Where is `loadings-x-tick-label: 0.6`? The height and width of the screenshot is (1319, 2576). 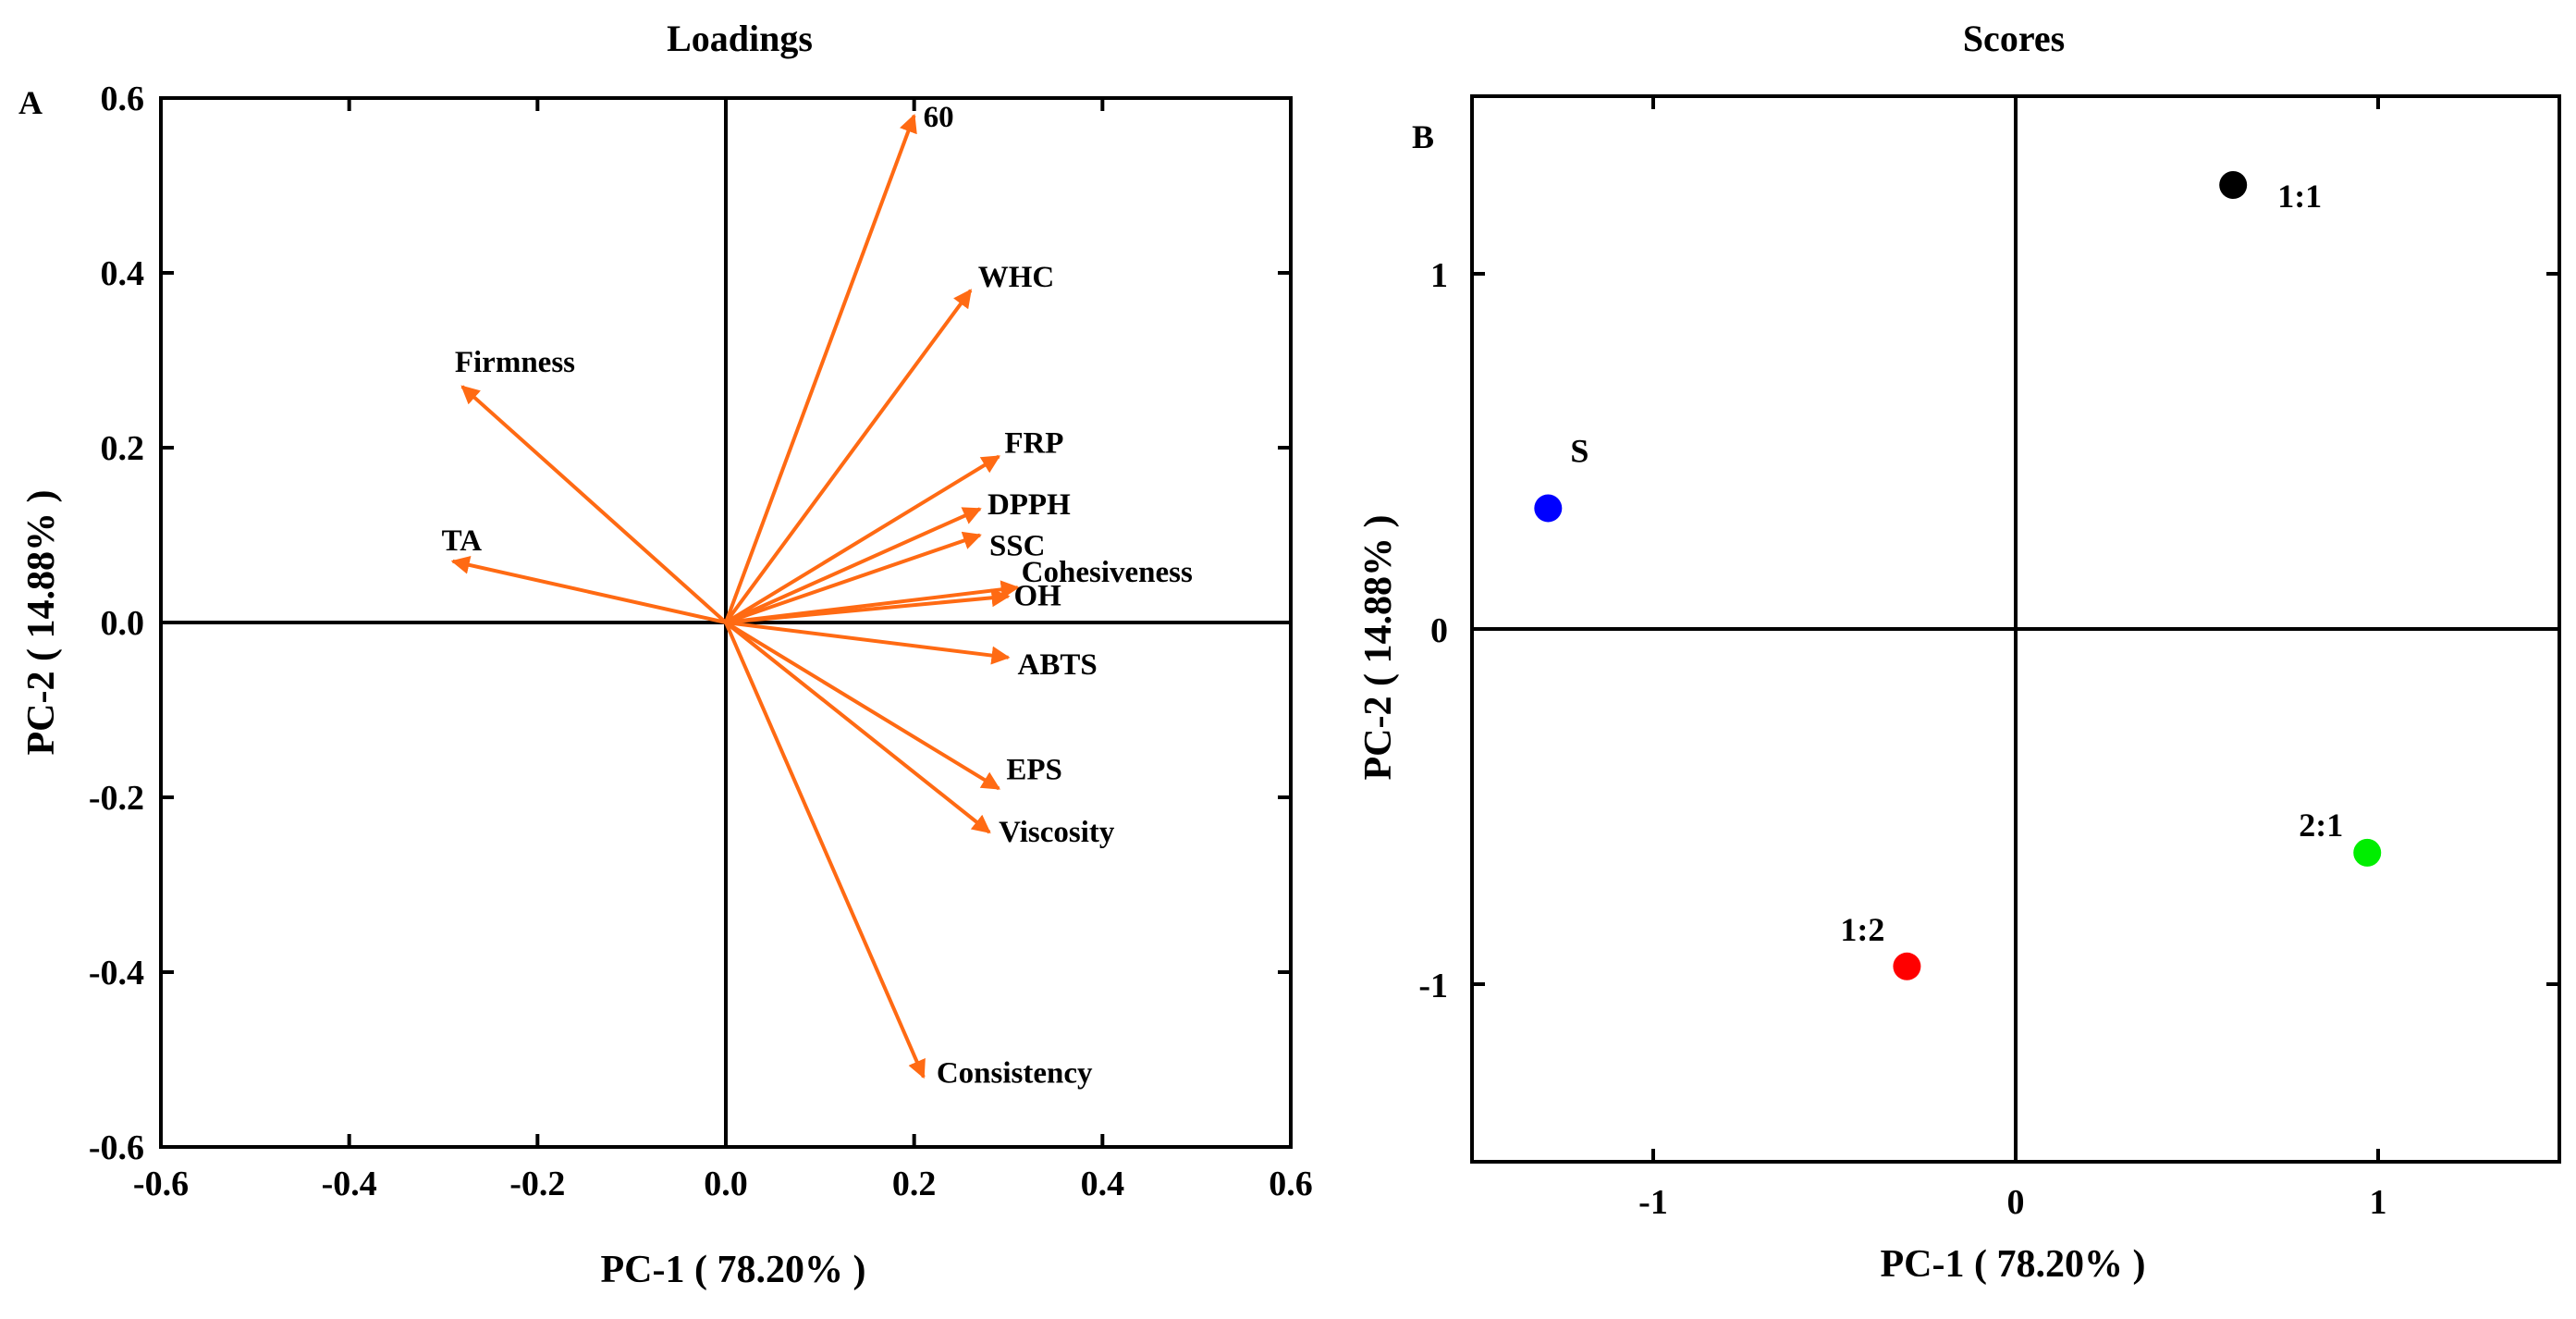 loadings-x-tick-label: 0.6 is located at coordinates (1291, 1184).